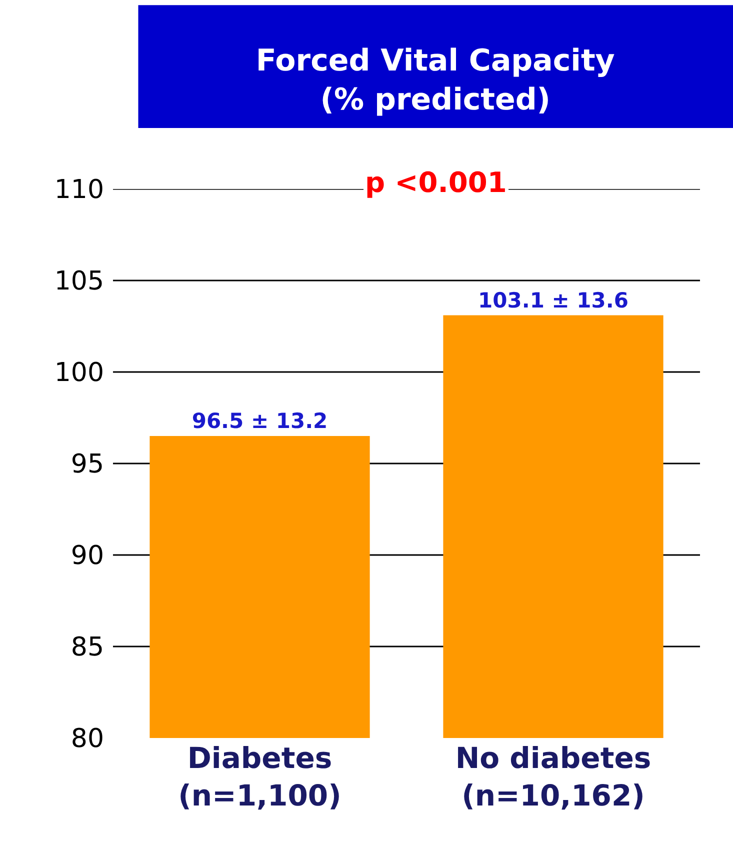 The width and height of the screenshot is (733, 857). What do you see at coordinates (87, 647) in the screenshot?
I see `y-tick-label: 85` at bounding box center [87, 647].